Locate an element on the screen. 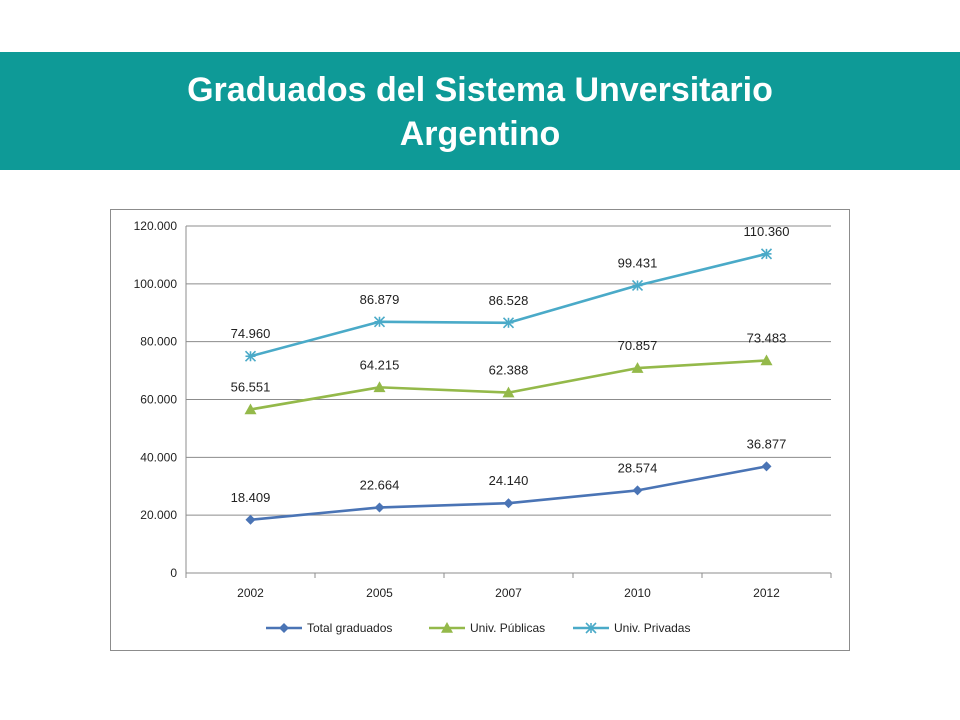 The image size is (960, 720). data-label: 36.877 is located at coordinates (767, 443).